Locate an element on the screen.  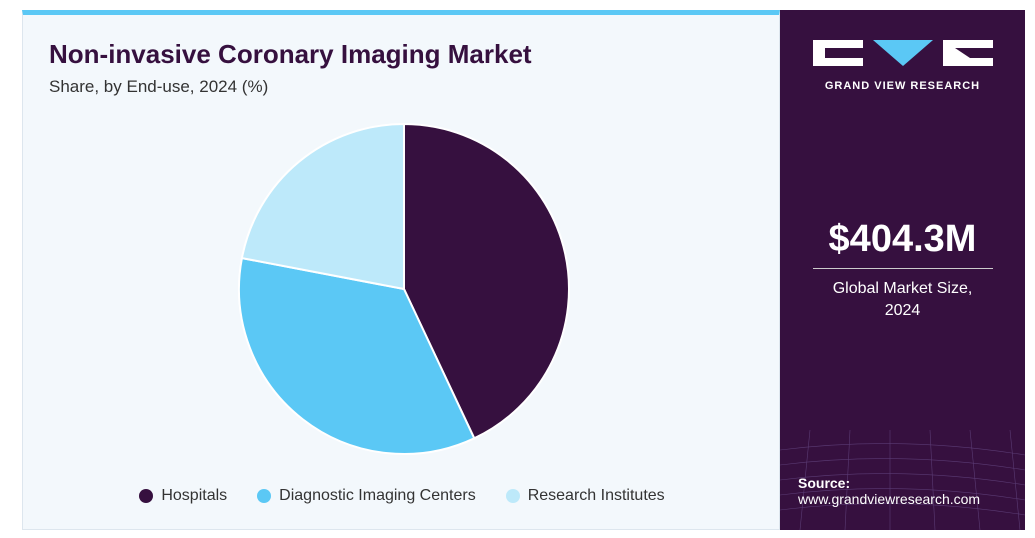
source: Source: www.grandviewresearch.com is located at coordinates (889, 491).